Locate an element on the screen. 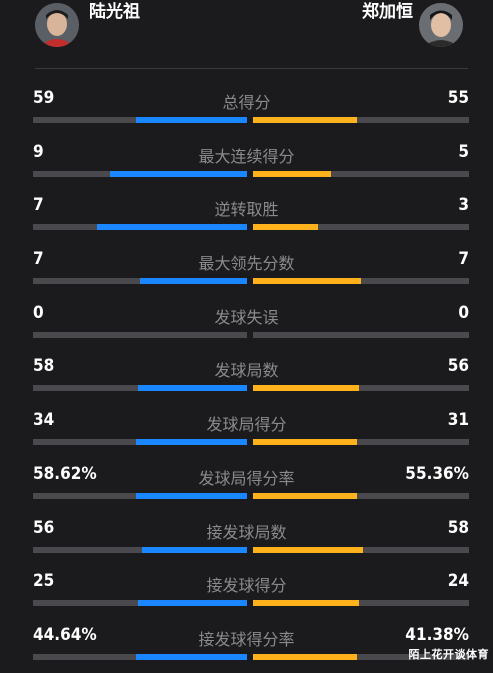 Image resolution: width=493 pixels, height=673 pixels. stat-row: 59 总得分 55 is located at coordinates (246, 109).